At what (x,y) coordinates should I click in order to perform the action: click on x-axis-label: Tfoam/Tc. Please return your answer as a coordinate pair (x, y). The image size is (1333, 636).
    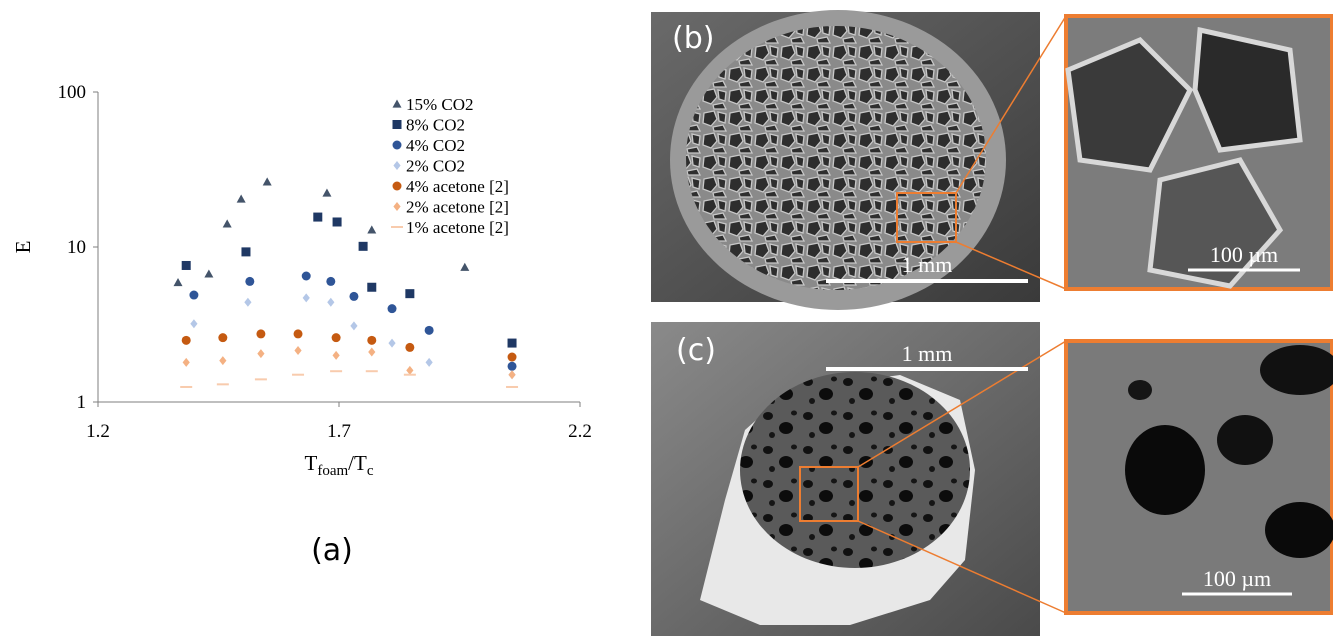
    Looking at the image, I should click on (339, 465).